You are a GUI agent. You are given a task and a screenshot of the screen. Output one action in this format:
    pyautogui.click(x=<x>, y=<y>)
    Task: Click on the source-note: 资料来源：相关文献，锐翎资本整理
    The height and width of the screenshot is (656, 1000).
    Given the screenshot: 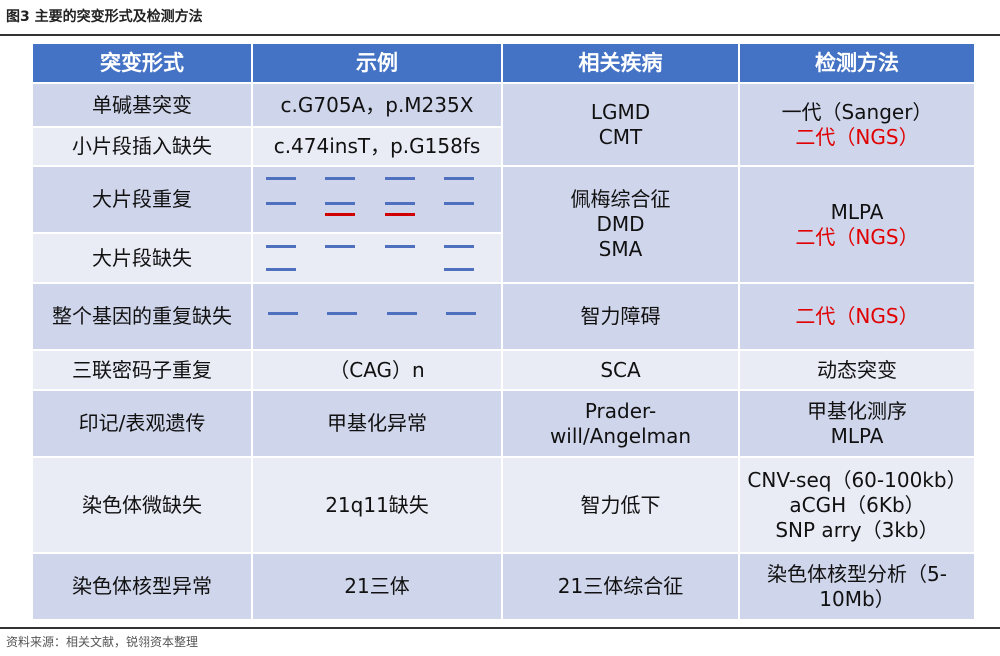 What is the action you would take?
    pyautogui.click(x=102, y=642)
    